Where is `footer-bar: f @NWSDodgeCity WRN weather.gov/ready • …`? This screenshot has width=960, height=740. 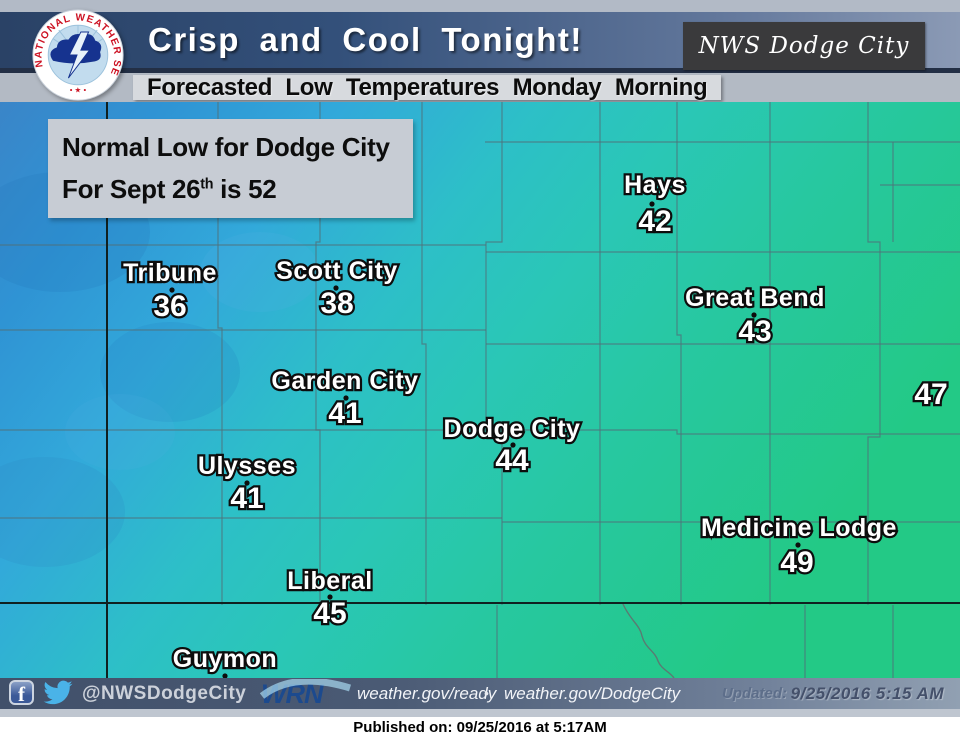
footer-bar: f @NWSDodgeCity WRN weather.gov/ready • … is located at coordinates (480, 693).